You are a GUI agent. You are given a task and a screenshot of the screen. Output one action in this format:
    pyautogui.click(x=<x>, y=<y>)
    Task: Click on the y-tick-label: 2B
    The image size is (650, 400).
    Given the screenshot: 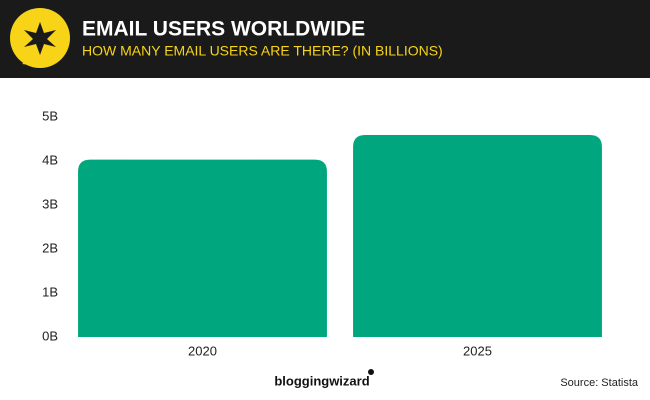 What is the action you would take?
    pyautogui.click(x=50, y=247)
    